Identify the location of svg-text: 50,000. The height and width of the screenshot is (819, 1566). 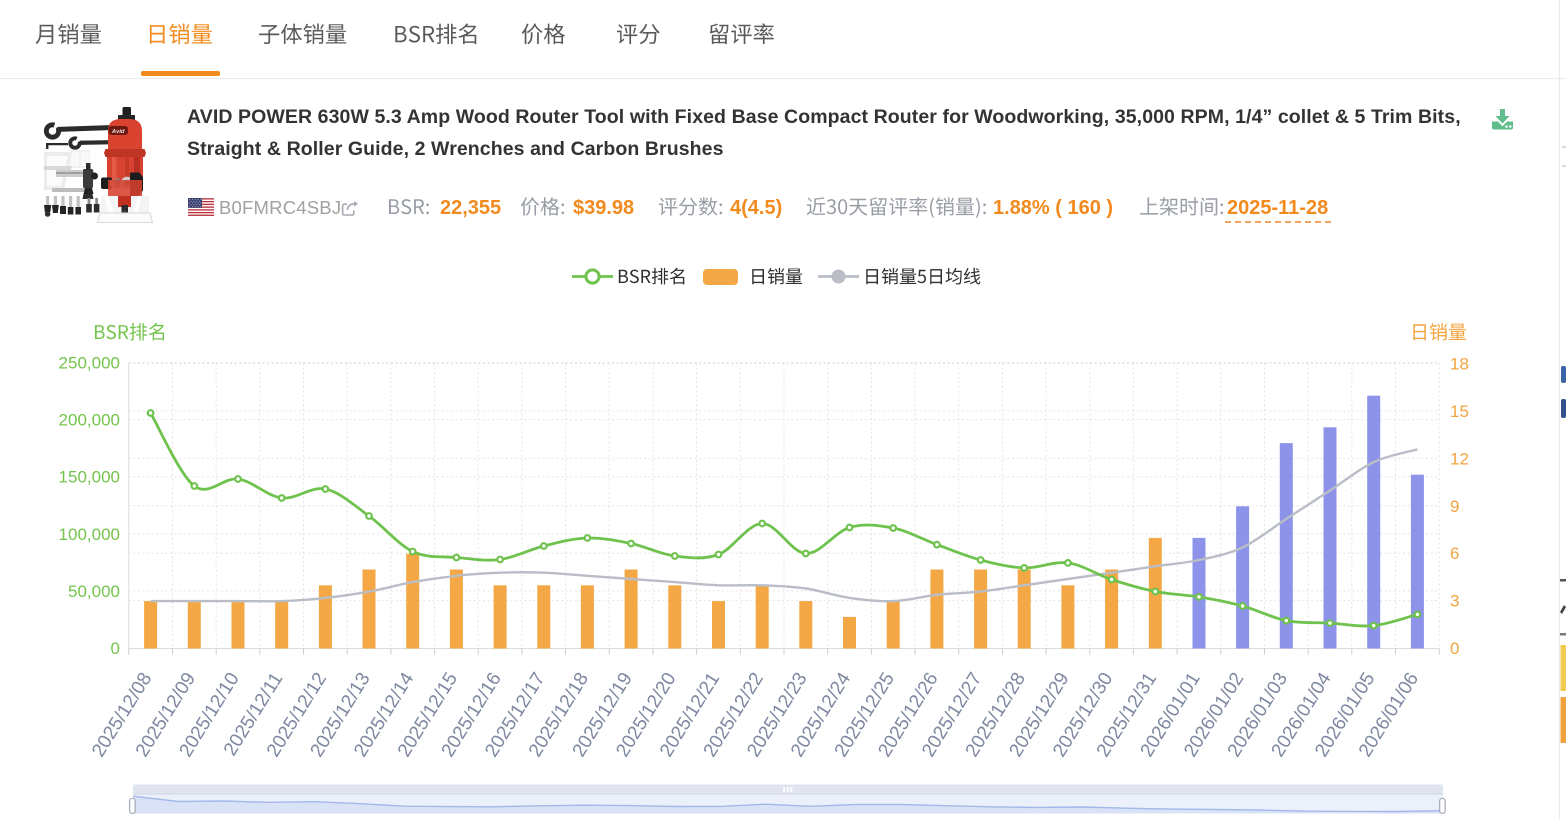
(94, 591).